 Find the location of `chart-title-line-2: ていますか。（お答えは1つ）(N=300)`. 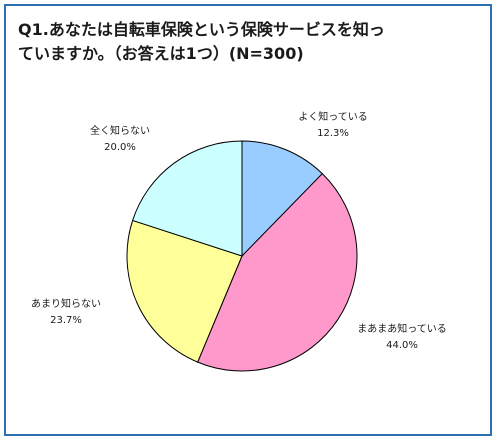

chart-title-line-2: ていますか。（お答えは1つ）(N=300) is located at coordinates (161, 53).